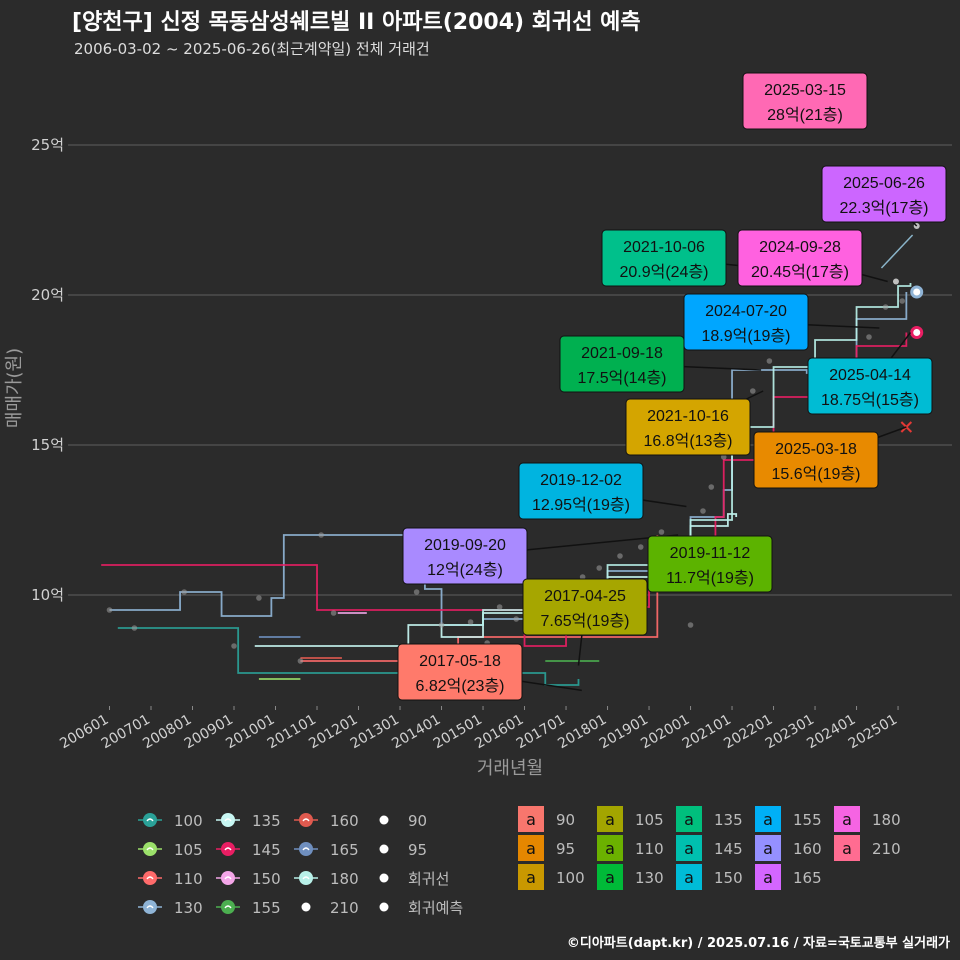  What do you see at coordinates (815, 474) in the screenshot?
I see `annotation-value: 15.6억(19층)` at bounding box center [815, 474].